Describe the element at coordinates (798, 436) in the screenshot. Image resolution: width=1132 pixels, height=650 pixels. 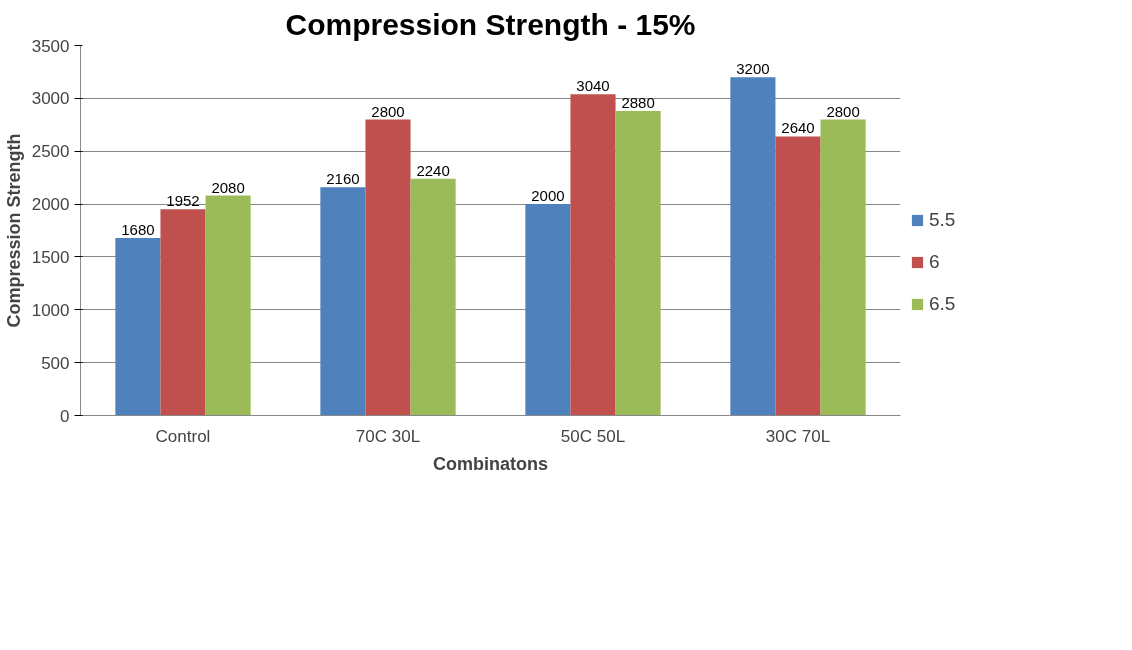
I see `x-tick-label: 30C 70L` at that location.